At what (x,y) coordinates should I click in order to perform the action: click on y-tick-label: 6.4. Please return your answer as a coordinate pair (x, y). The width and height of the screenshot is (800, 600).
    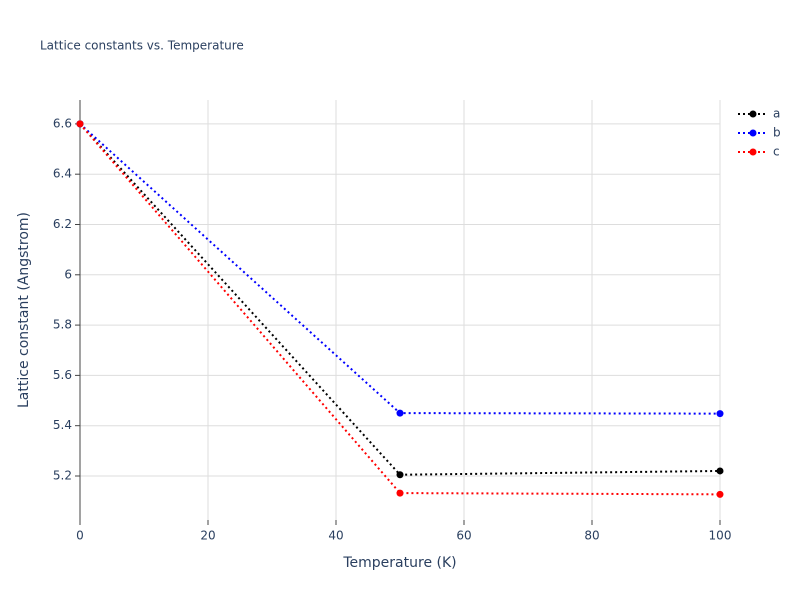
    Looking at the image, I should click on (62, 174).